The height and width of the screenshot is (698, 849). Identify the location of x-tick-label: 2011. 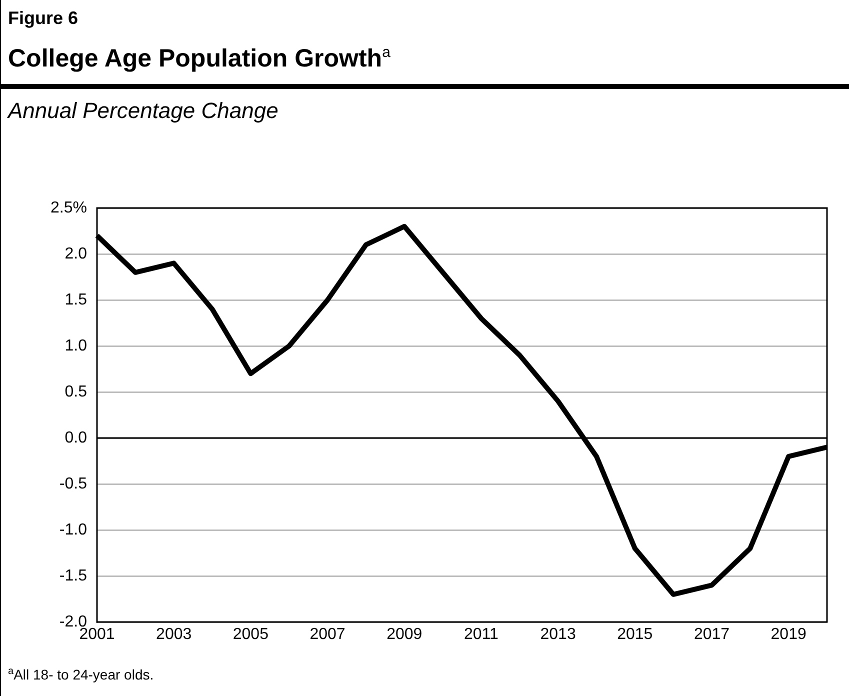
(481, 635).